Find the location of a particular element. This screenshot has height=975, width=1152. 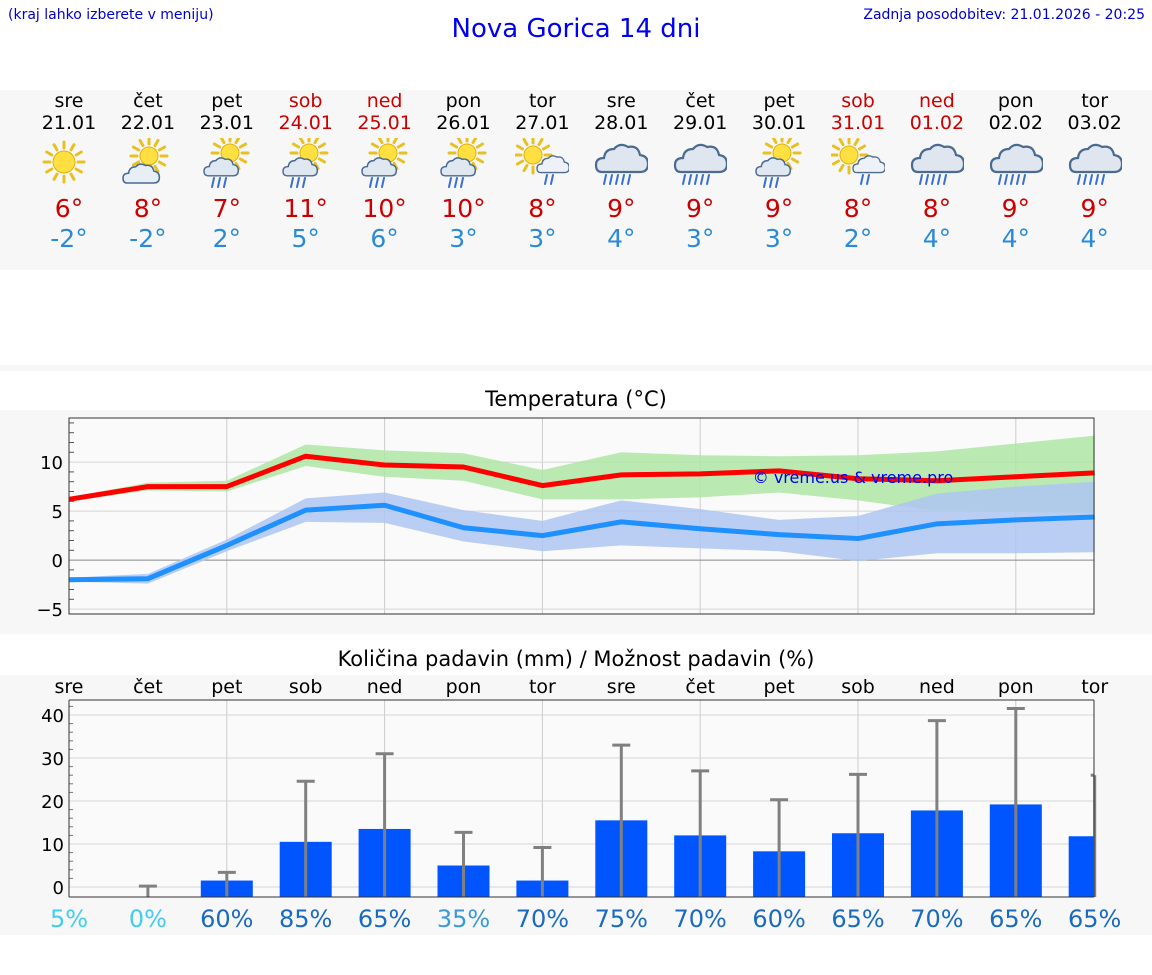

forecast-day: čet 29.01 9° 3° is located at coordinates (700, 172).